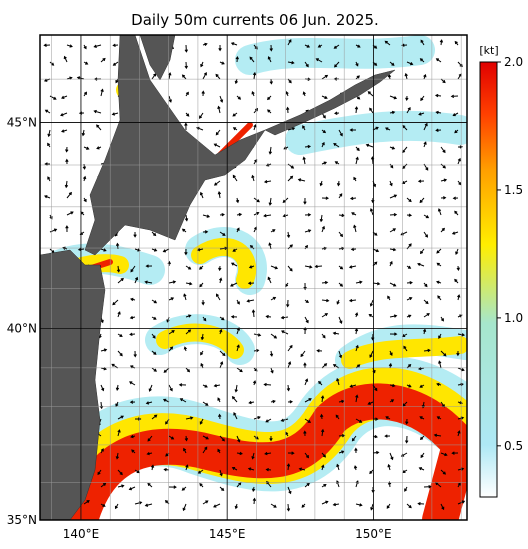 This screenshot has height=549, width=528. I want to click on kurils, so click(330, 102).